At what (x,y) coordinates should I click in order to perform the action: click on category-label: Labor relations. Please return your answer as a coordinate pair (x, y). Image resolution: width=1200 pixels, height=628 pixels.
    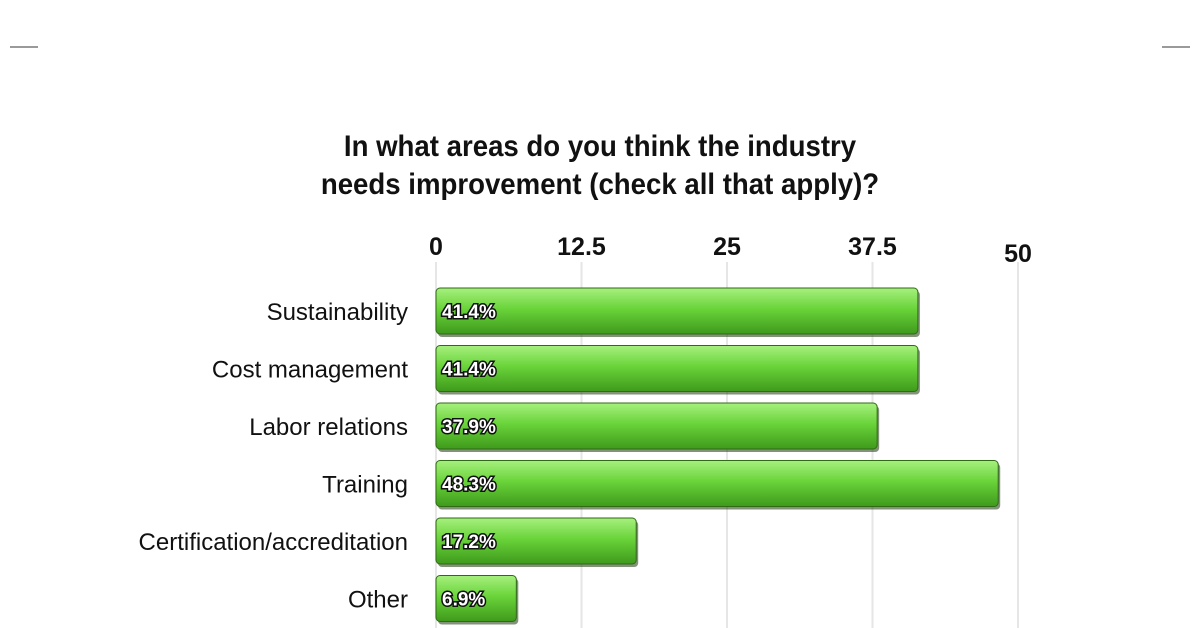
    Looking at the image, I should click on (328, 427).